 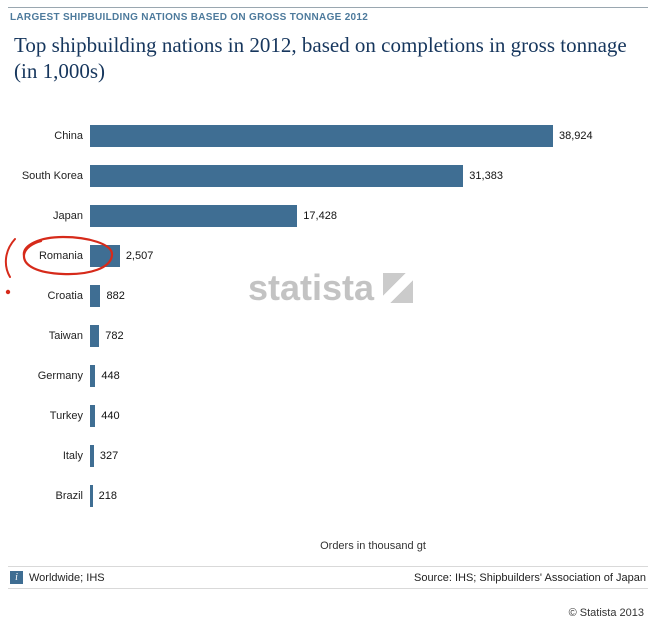 I want to click on category-label: Germany, so click(x=60, y=376).